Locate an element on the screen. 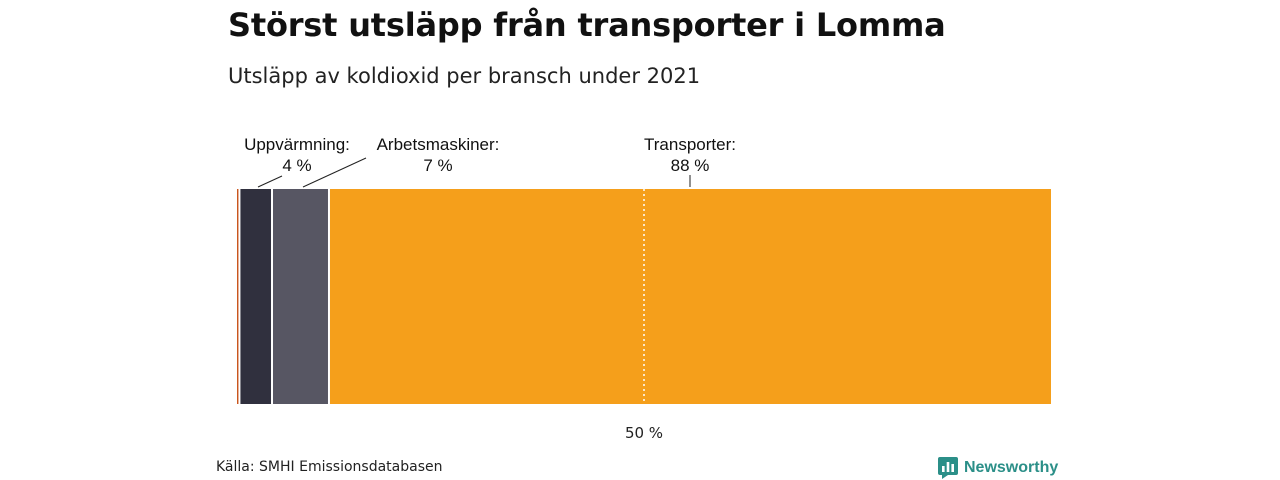  segment-label-uppv-rmning: Uppvärmning: is located at coordinates (297, 144).